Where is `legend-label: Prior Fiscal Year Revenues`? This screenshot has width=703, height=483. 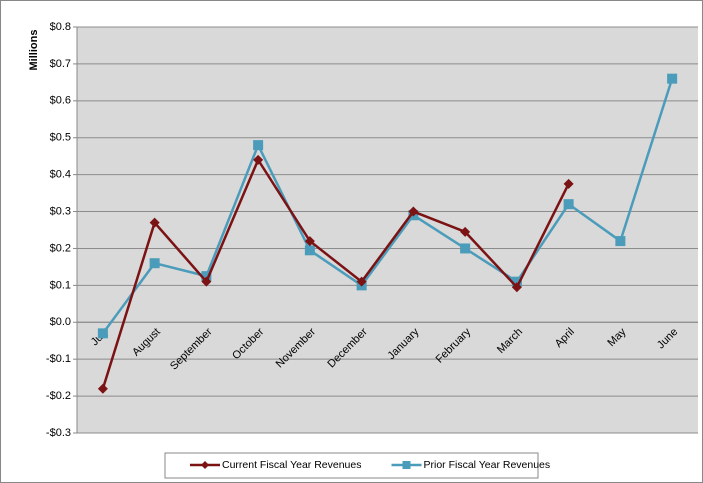
legend-label: Prior Fiscal Year Revenues is located at coordinates (487, 465).